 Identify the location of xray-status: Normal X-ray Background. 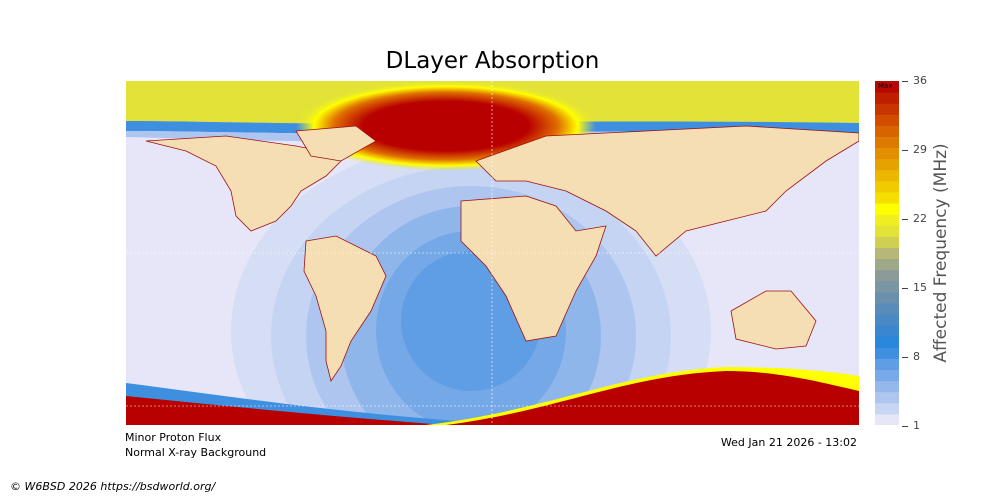
(196, 452).